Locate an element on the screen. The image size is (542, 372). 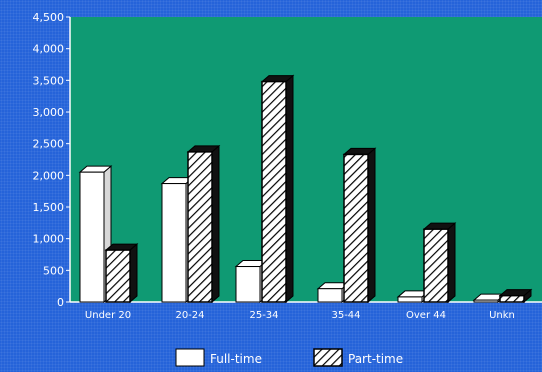
y-tick-label: 2,500 is located at coordinates (49, 144).